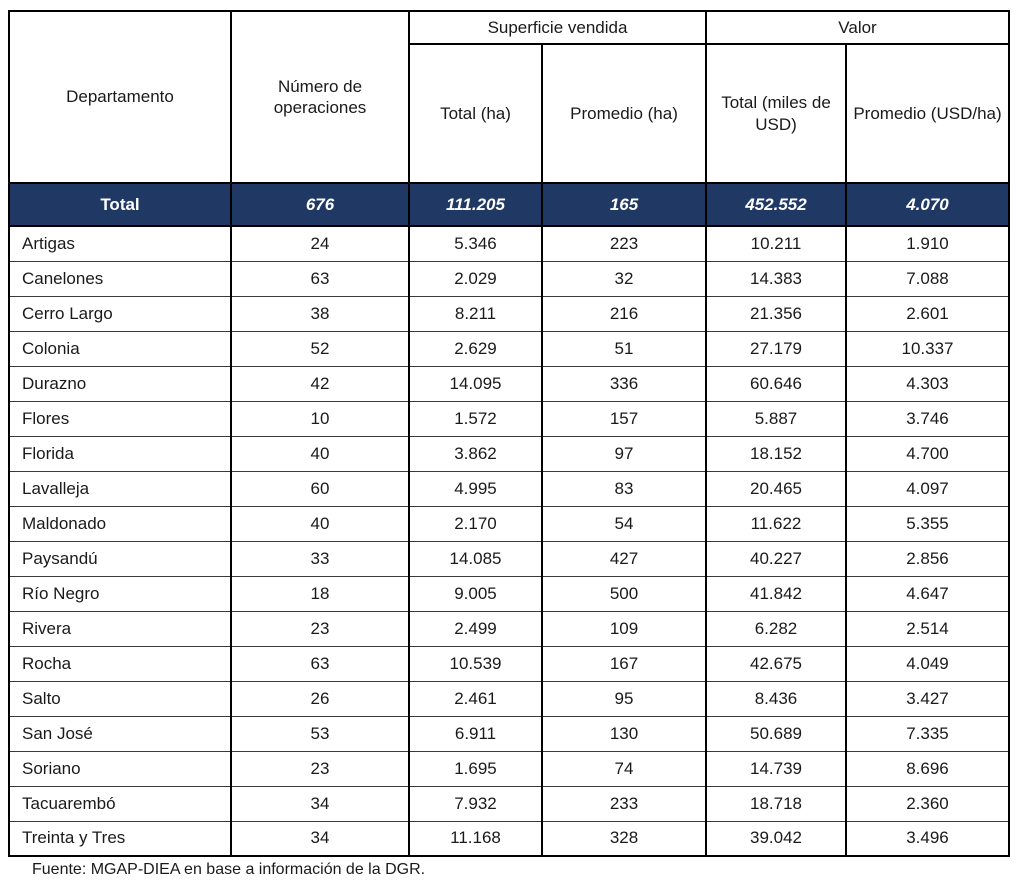  I want to click on department-cell: Río Negro, so click(120, 593).